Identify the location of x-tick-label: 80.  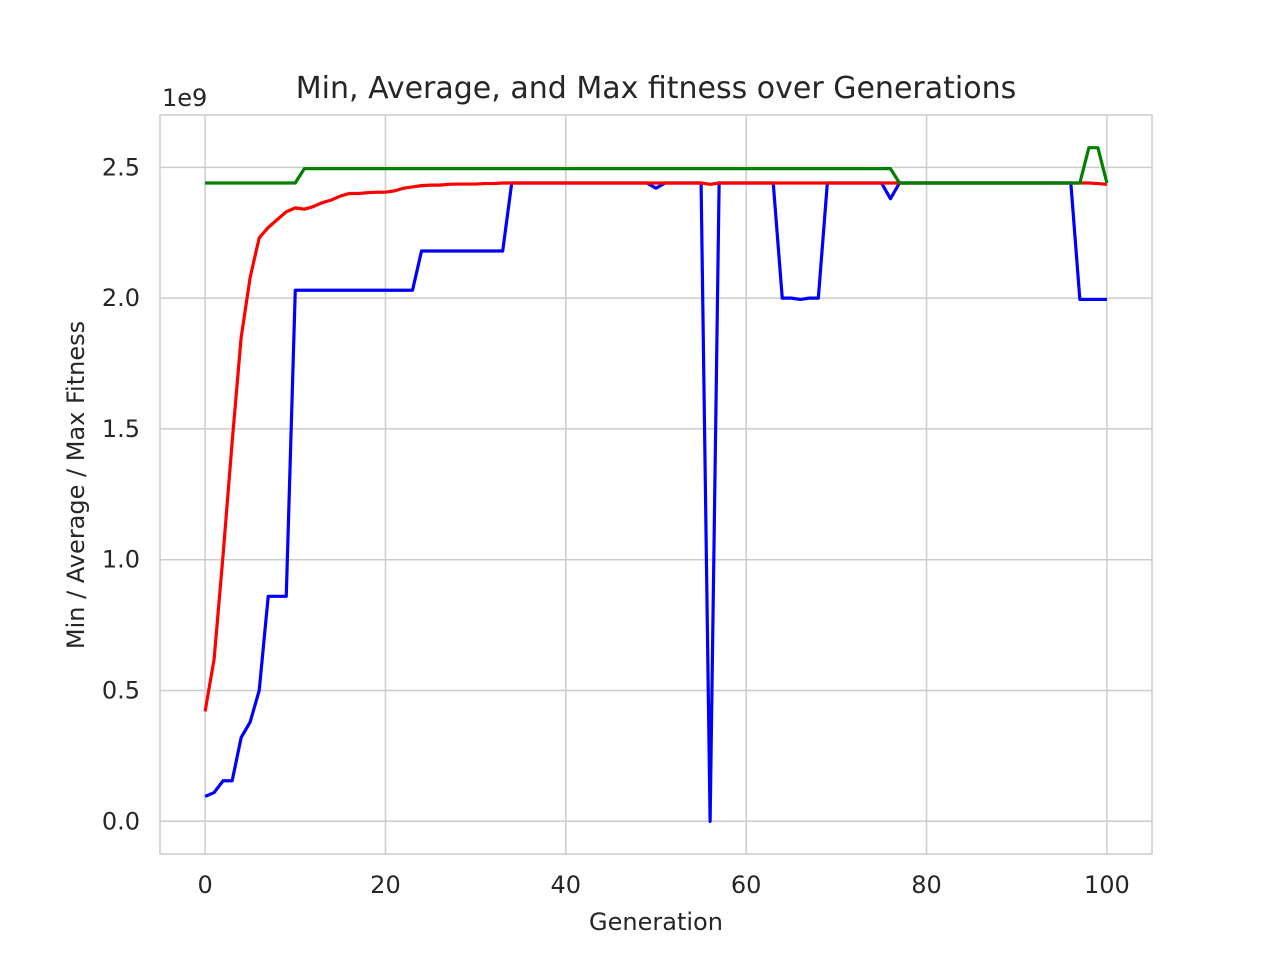
(926, 885).